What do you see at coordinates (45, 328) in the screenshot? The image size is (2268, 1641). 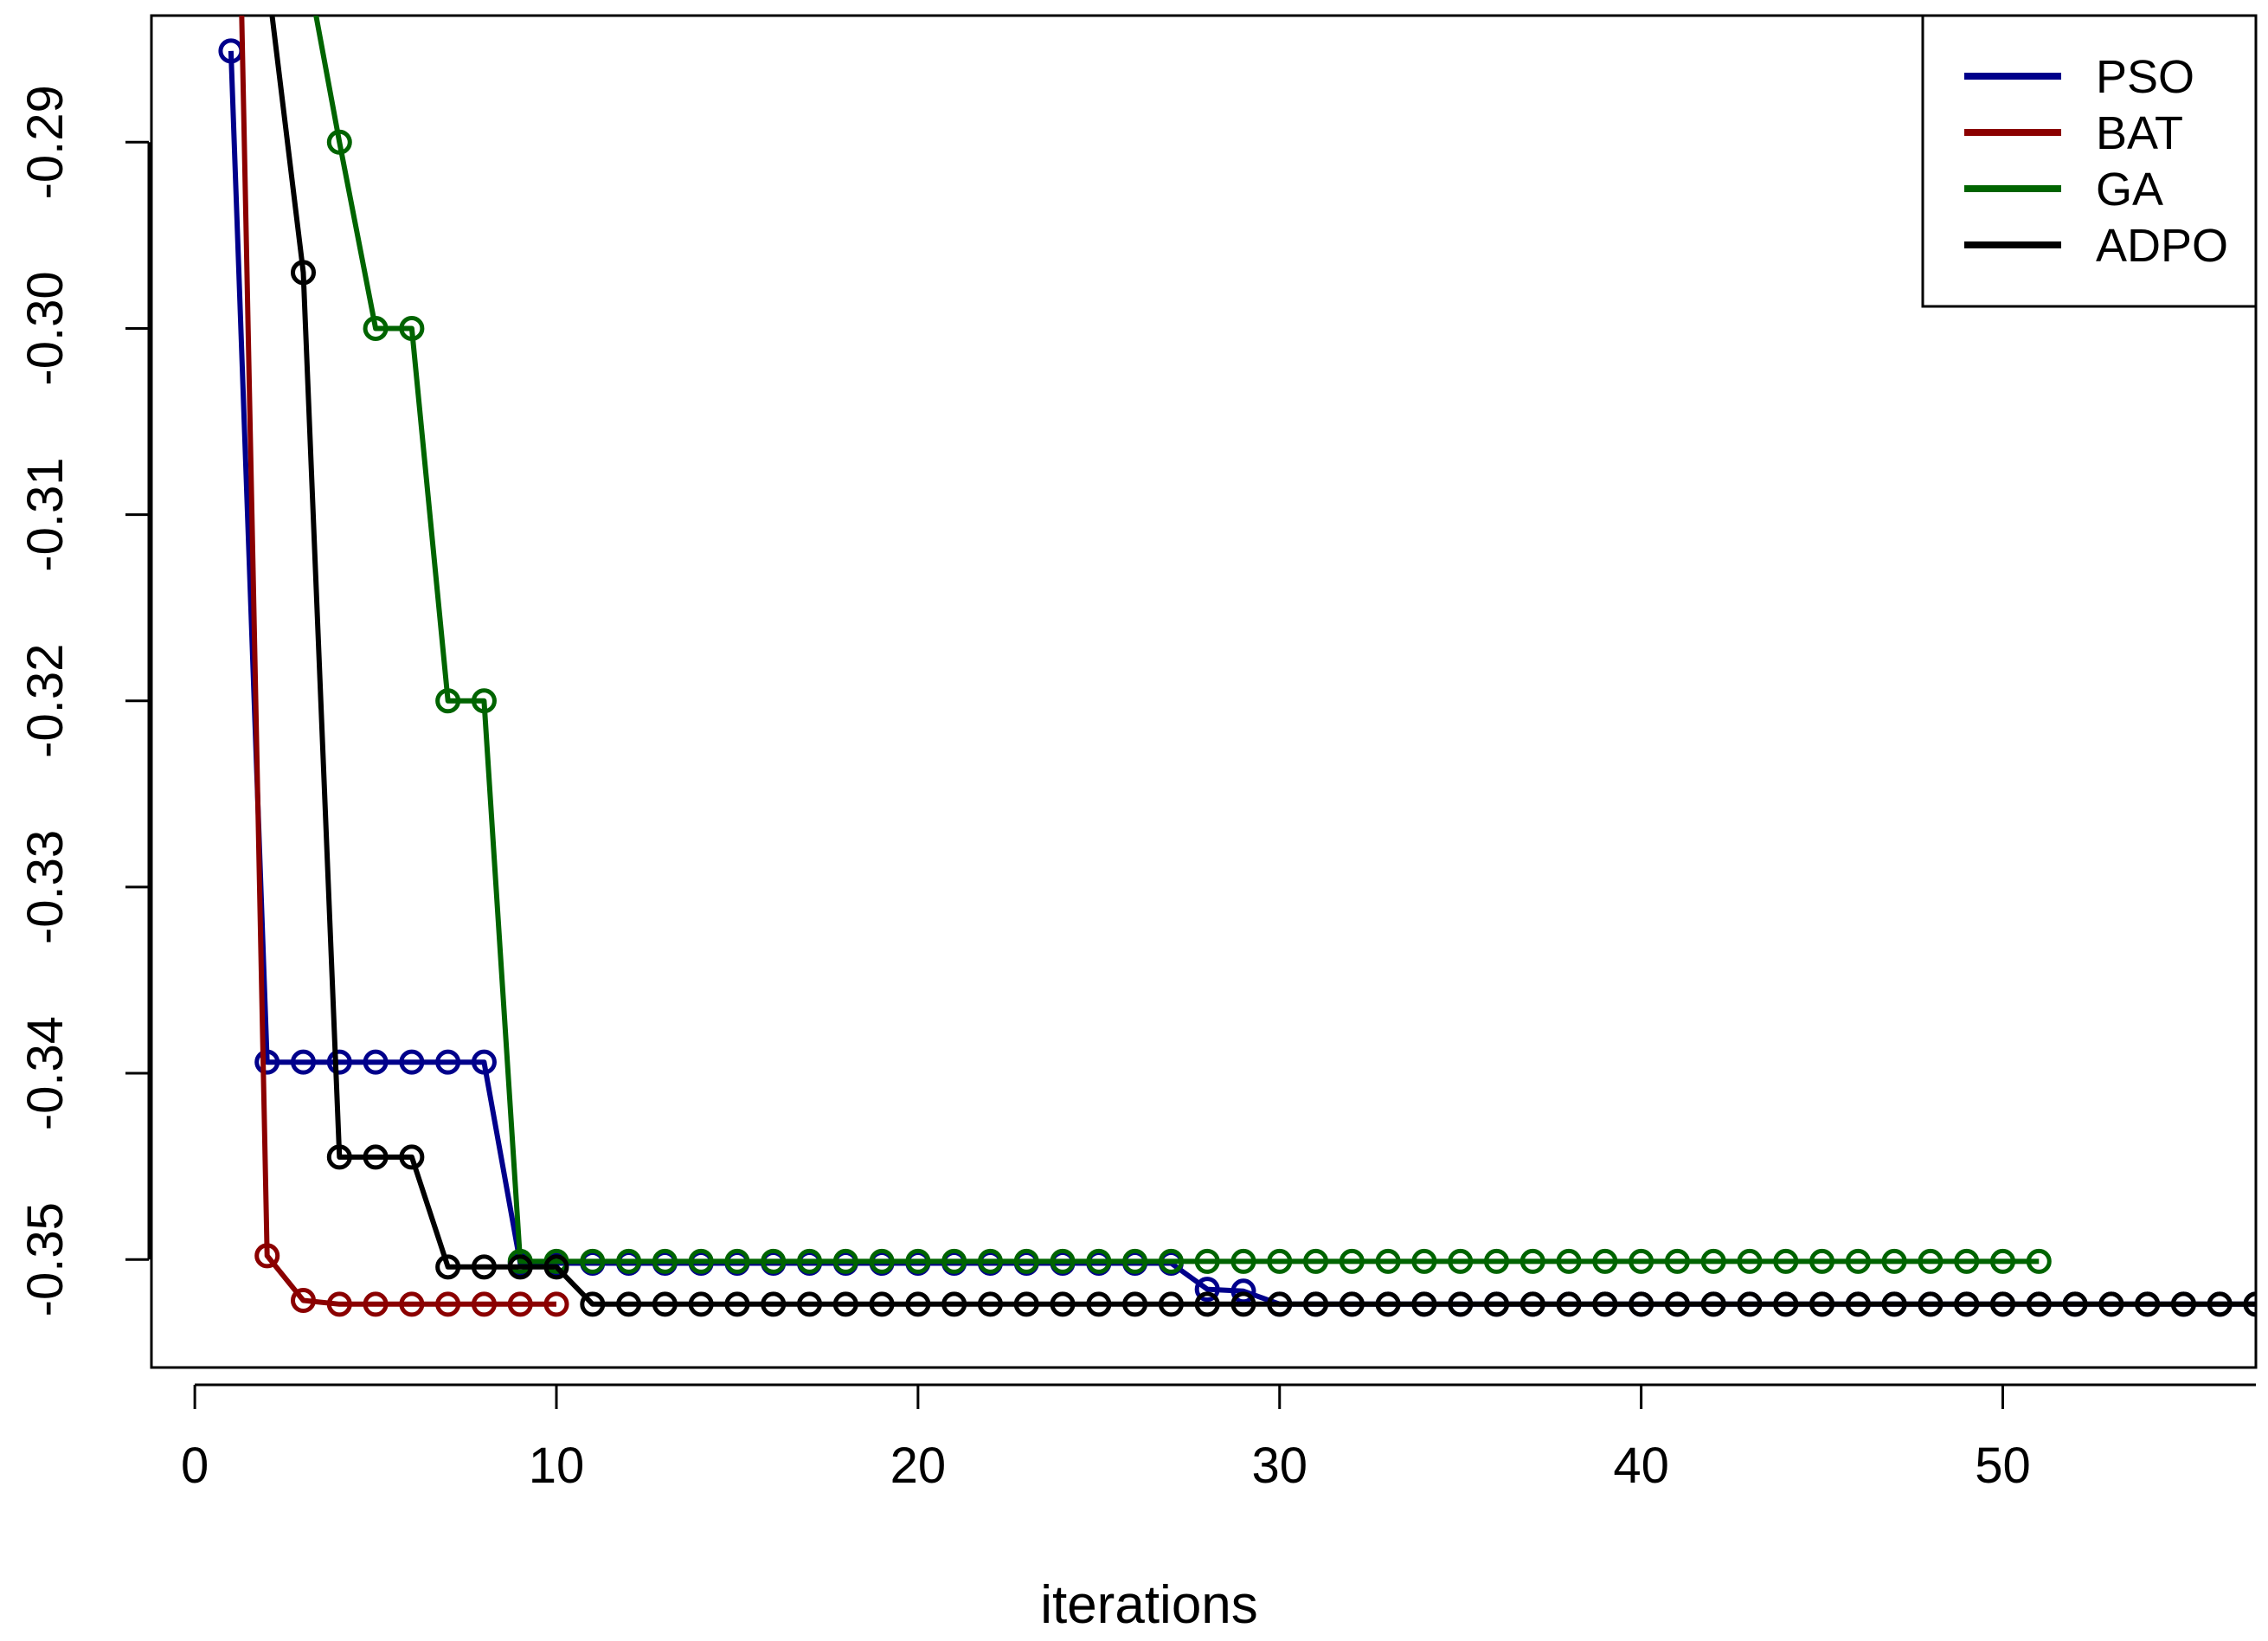 I see `y-tick-label: -0.30` at bounding box center [45, 328].